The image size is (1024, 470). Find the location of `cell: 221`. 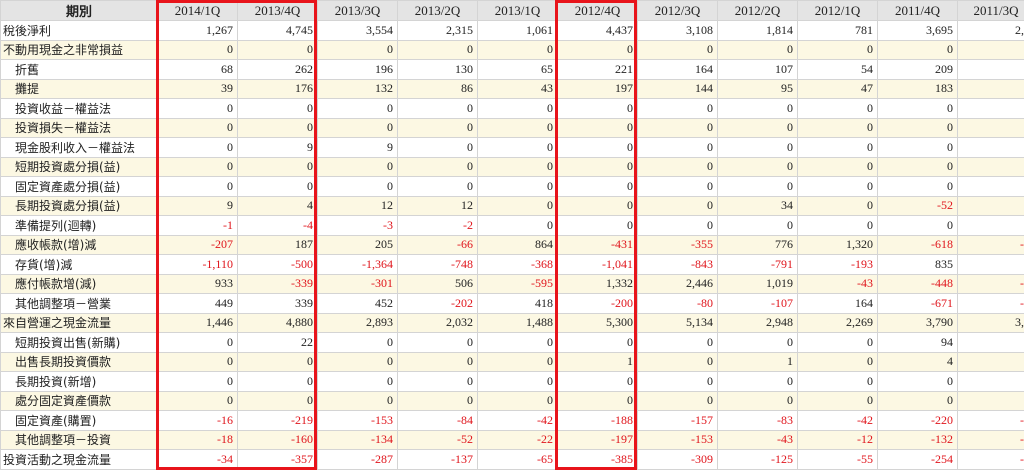

cell: 221 is located at coordinates (597, 69).